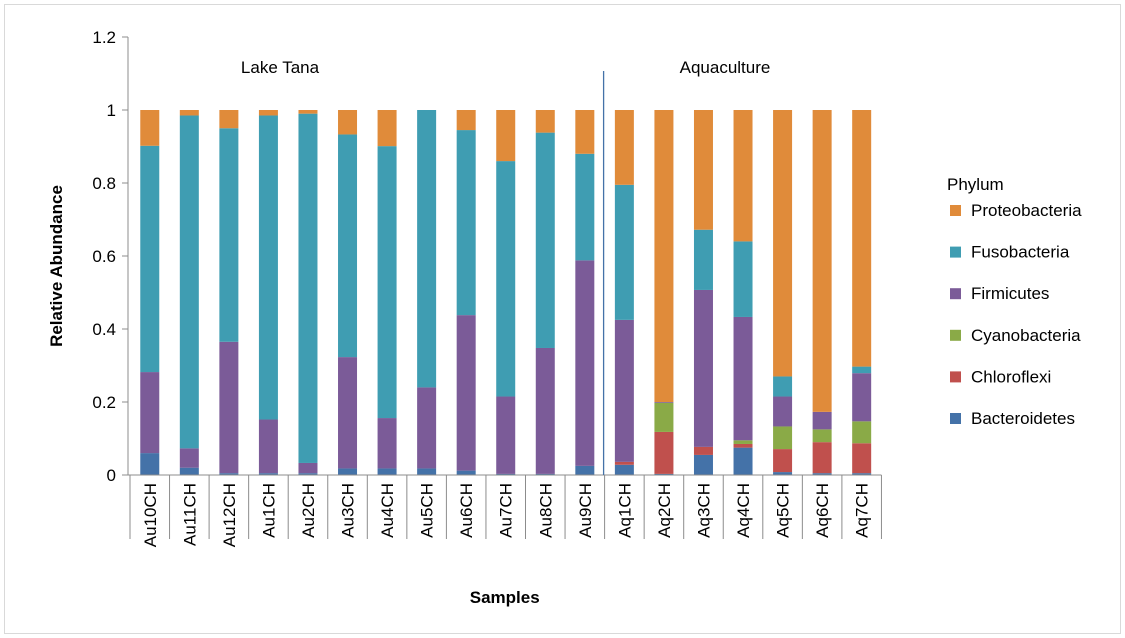  What do you see at coordinates (822, 510) in the screenshot?
I see `x-tick-label: Aq6CH` at bounding box center [822, 510].